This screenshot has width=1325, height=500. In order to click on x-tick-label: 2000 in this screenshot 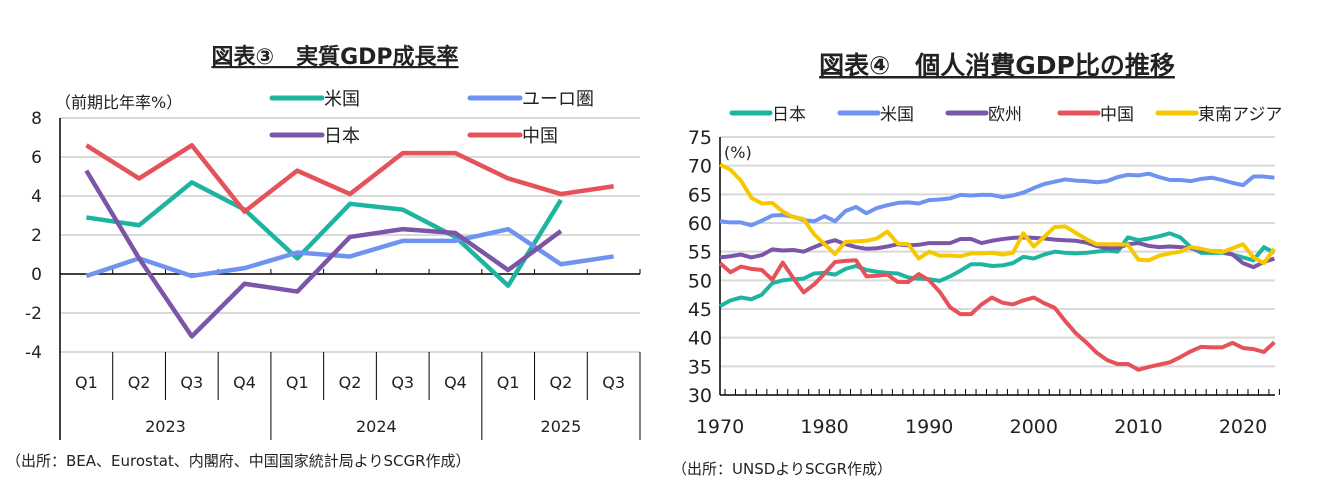, I will do `click(1034, 427)`.